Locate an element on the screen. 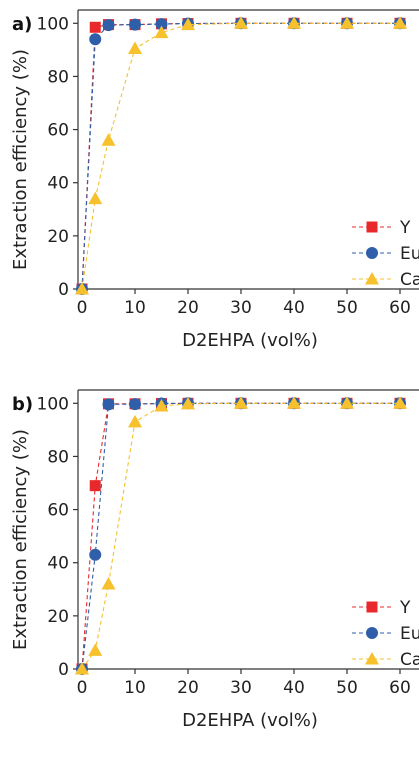  panel-label: a) is located at coordinates (22, 24).